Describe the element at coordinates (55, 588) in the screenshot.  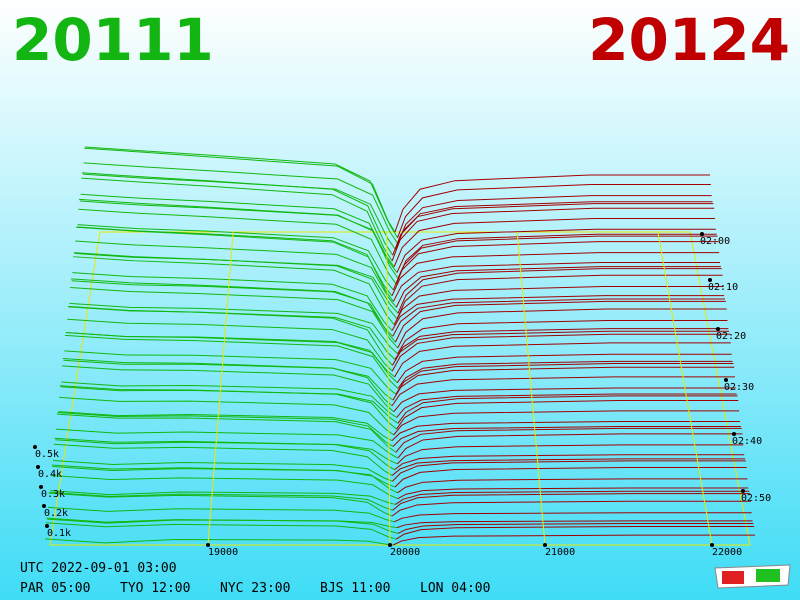
I see `city-clock: PAR 05:00` at that location.